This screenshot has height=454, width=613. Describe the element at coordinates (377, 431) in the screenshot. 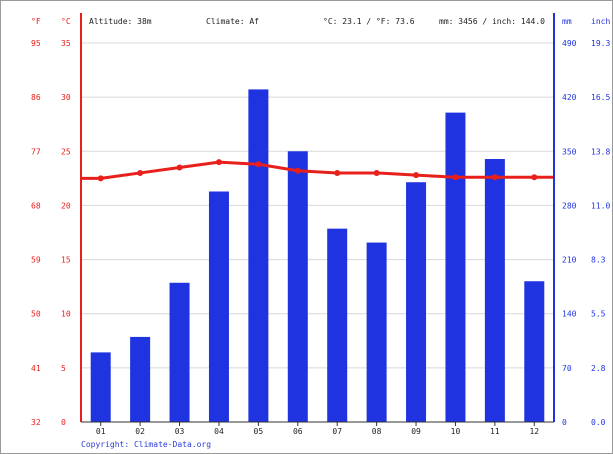

I see `x-tick-label: 08` at that location.